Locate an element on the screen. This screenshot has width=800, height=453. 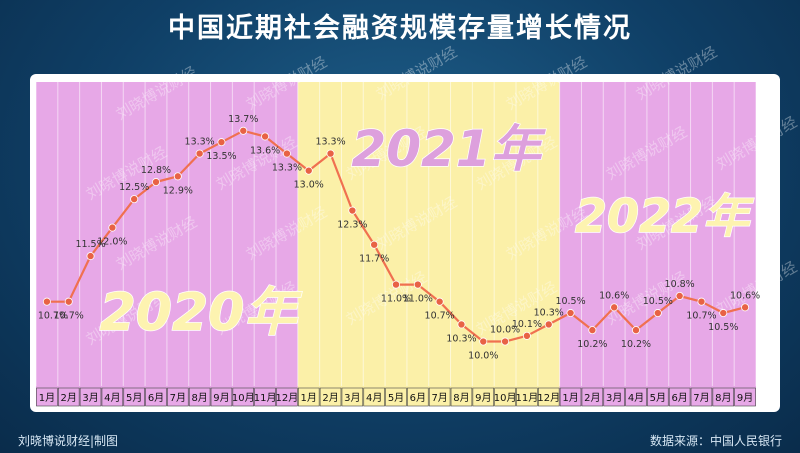
data-label: 13.5% is located at coordinates (221, 156).